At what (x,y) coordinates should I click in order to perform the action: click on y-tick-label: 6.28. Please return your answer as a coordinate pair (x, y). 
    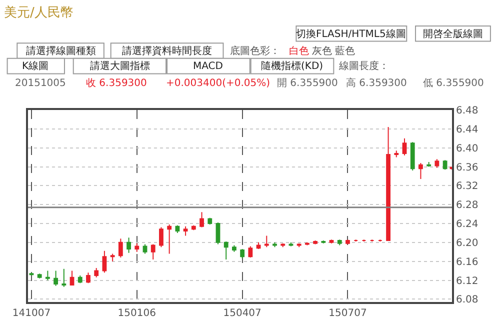
    Looking at the image, I should click on (467, 206).